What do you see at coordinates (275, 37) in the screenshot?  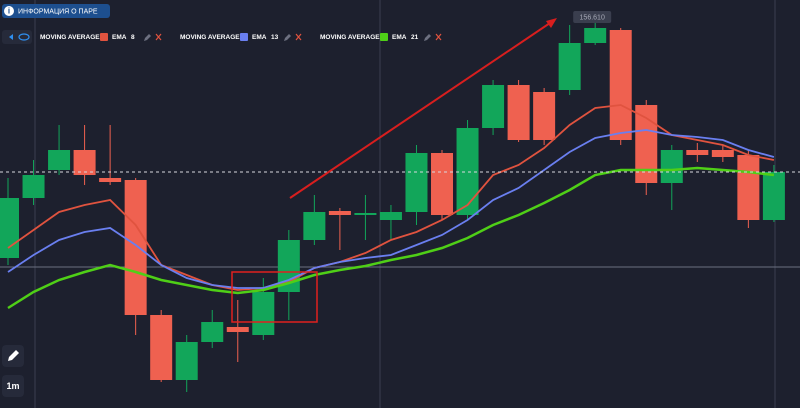 I see `indicator-period: 13` at bounding box center [275, 37].